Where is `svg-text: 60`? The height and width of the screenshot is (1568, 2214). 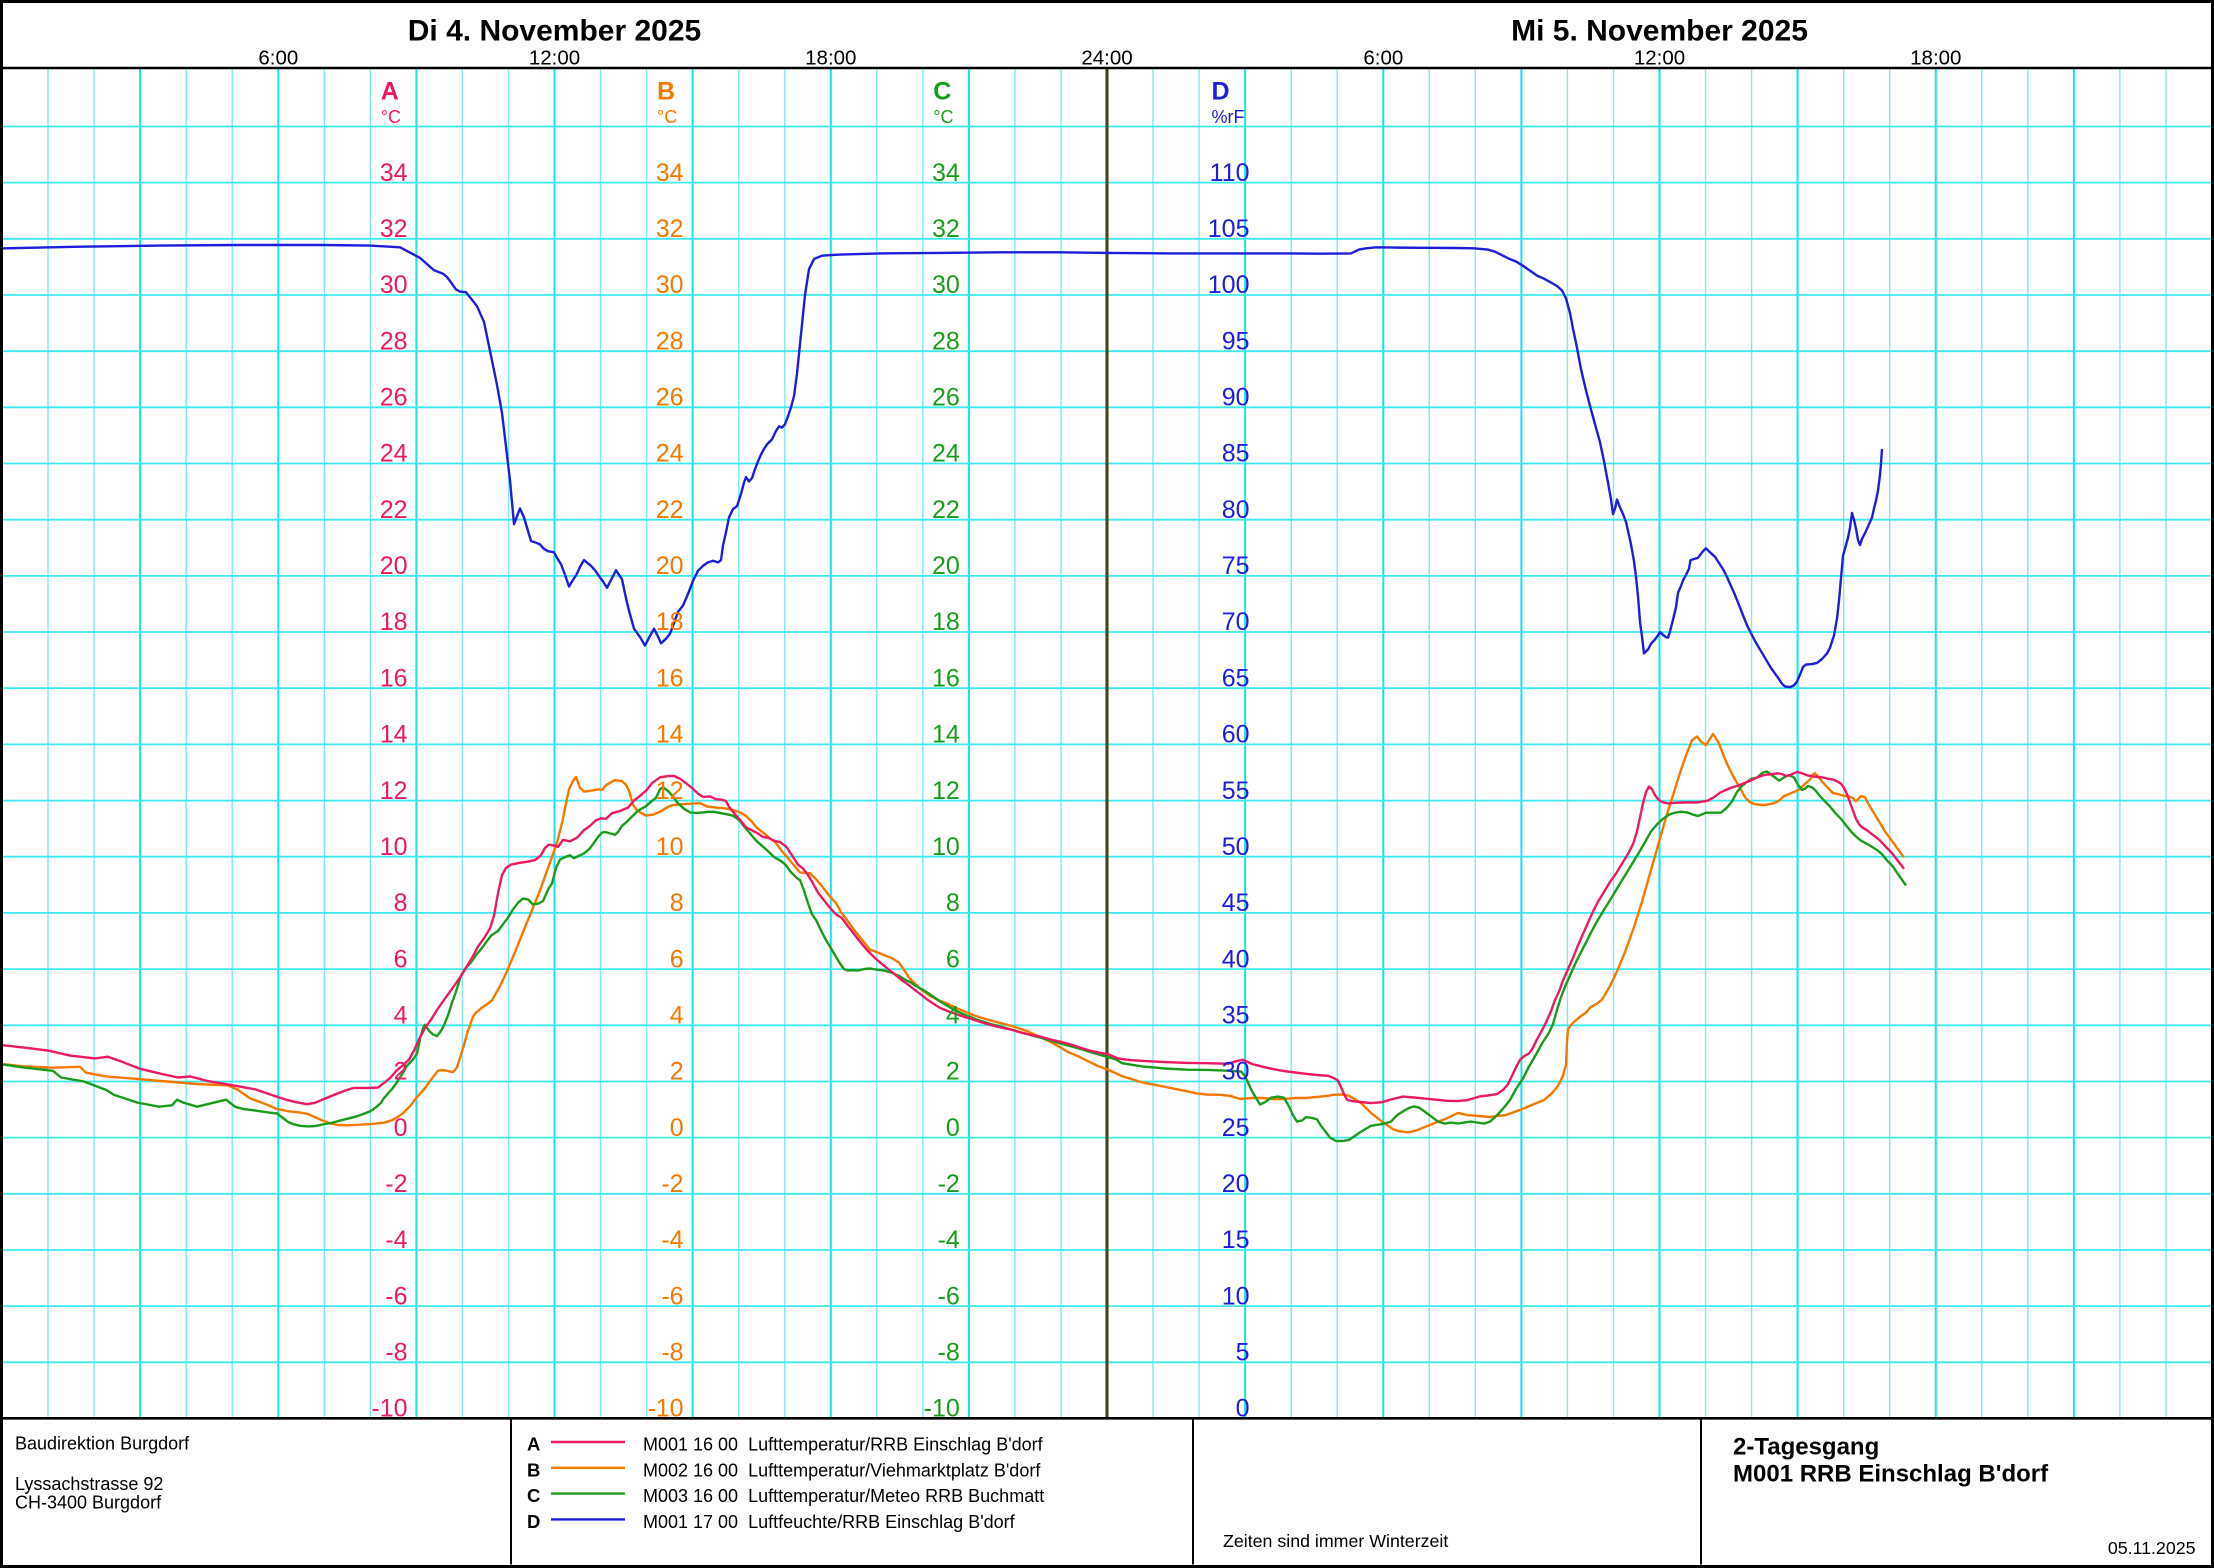 svg-text: 60 is located at coordinates (1236, 735).